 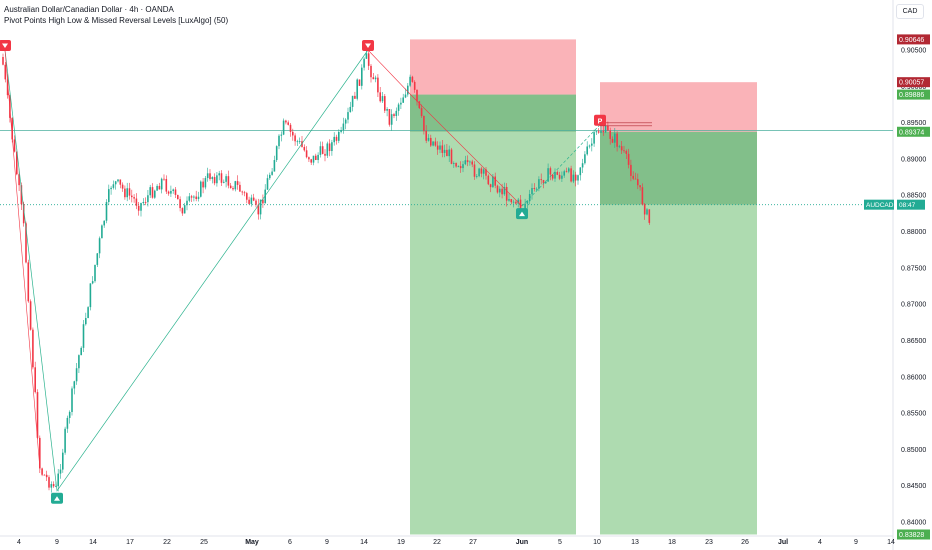 I want to click on y-tick-label: 0.89500, so click(x=913, y=123).